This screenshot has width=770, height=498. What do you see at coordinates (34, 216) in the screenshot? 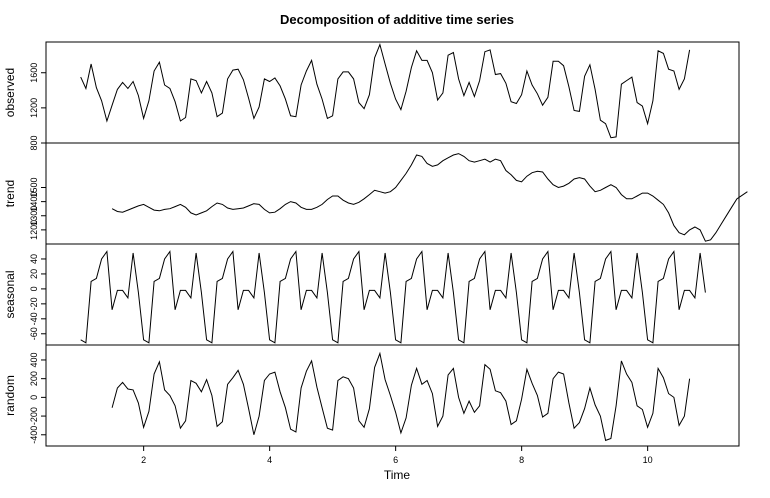
I see `y-tick-label-trend-1: 1300` at bounding box center [34, 216].